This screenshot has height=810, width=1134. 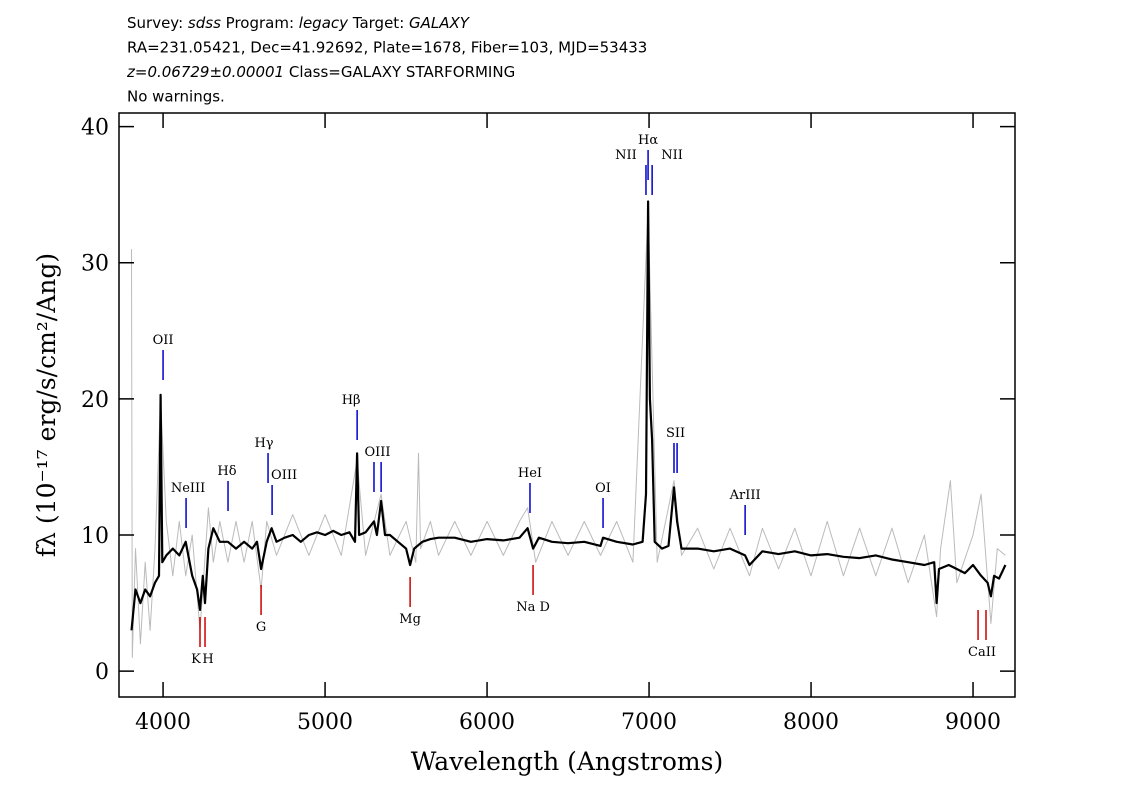 What do you see at coordinates (378, 23) in the screenshot?
I see `header-text: Target:` at bounding box center [378, 23].